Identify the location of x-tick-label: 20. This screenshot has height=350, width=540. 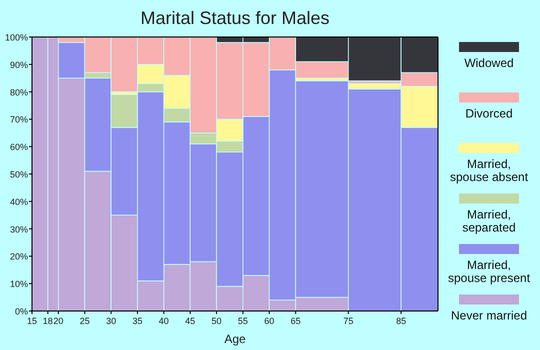
(58, 321).